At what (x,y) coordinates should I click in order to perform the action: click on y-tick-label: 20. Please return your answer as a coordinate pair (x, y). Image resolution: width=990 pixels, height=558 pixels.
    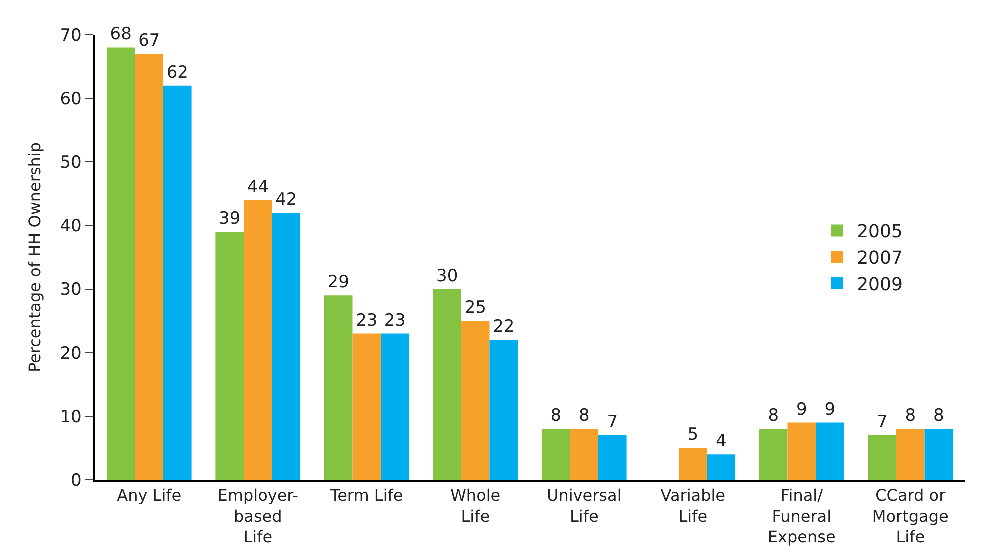
    Looking at the image, I should click on (71, 354).